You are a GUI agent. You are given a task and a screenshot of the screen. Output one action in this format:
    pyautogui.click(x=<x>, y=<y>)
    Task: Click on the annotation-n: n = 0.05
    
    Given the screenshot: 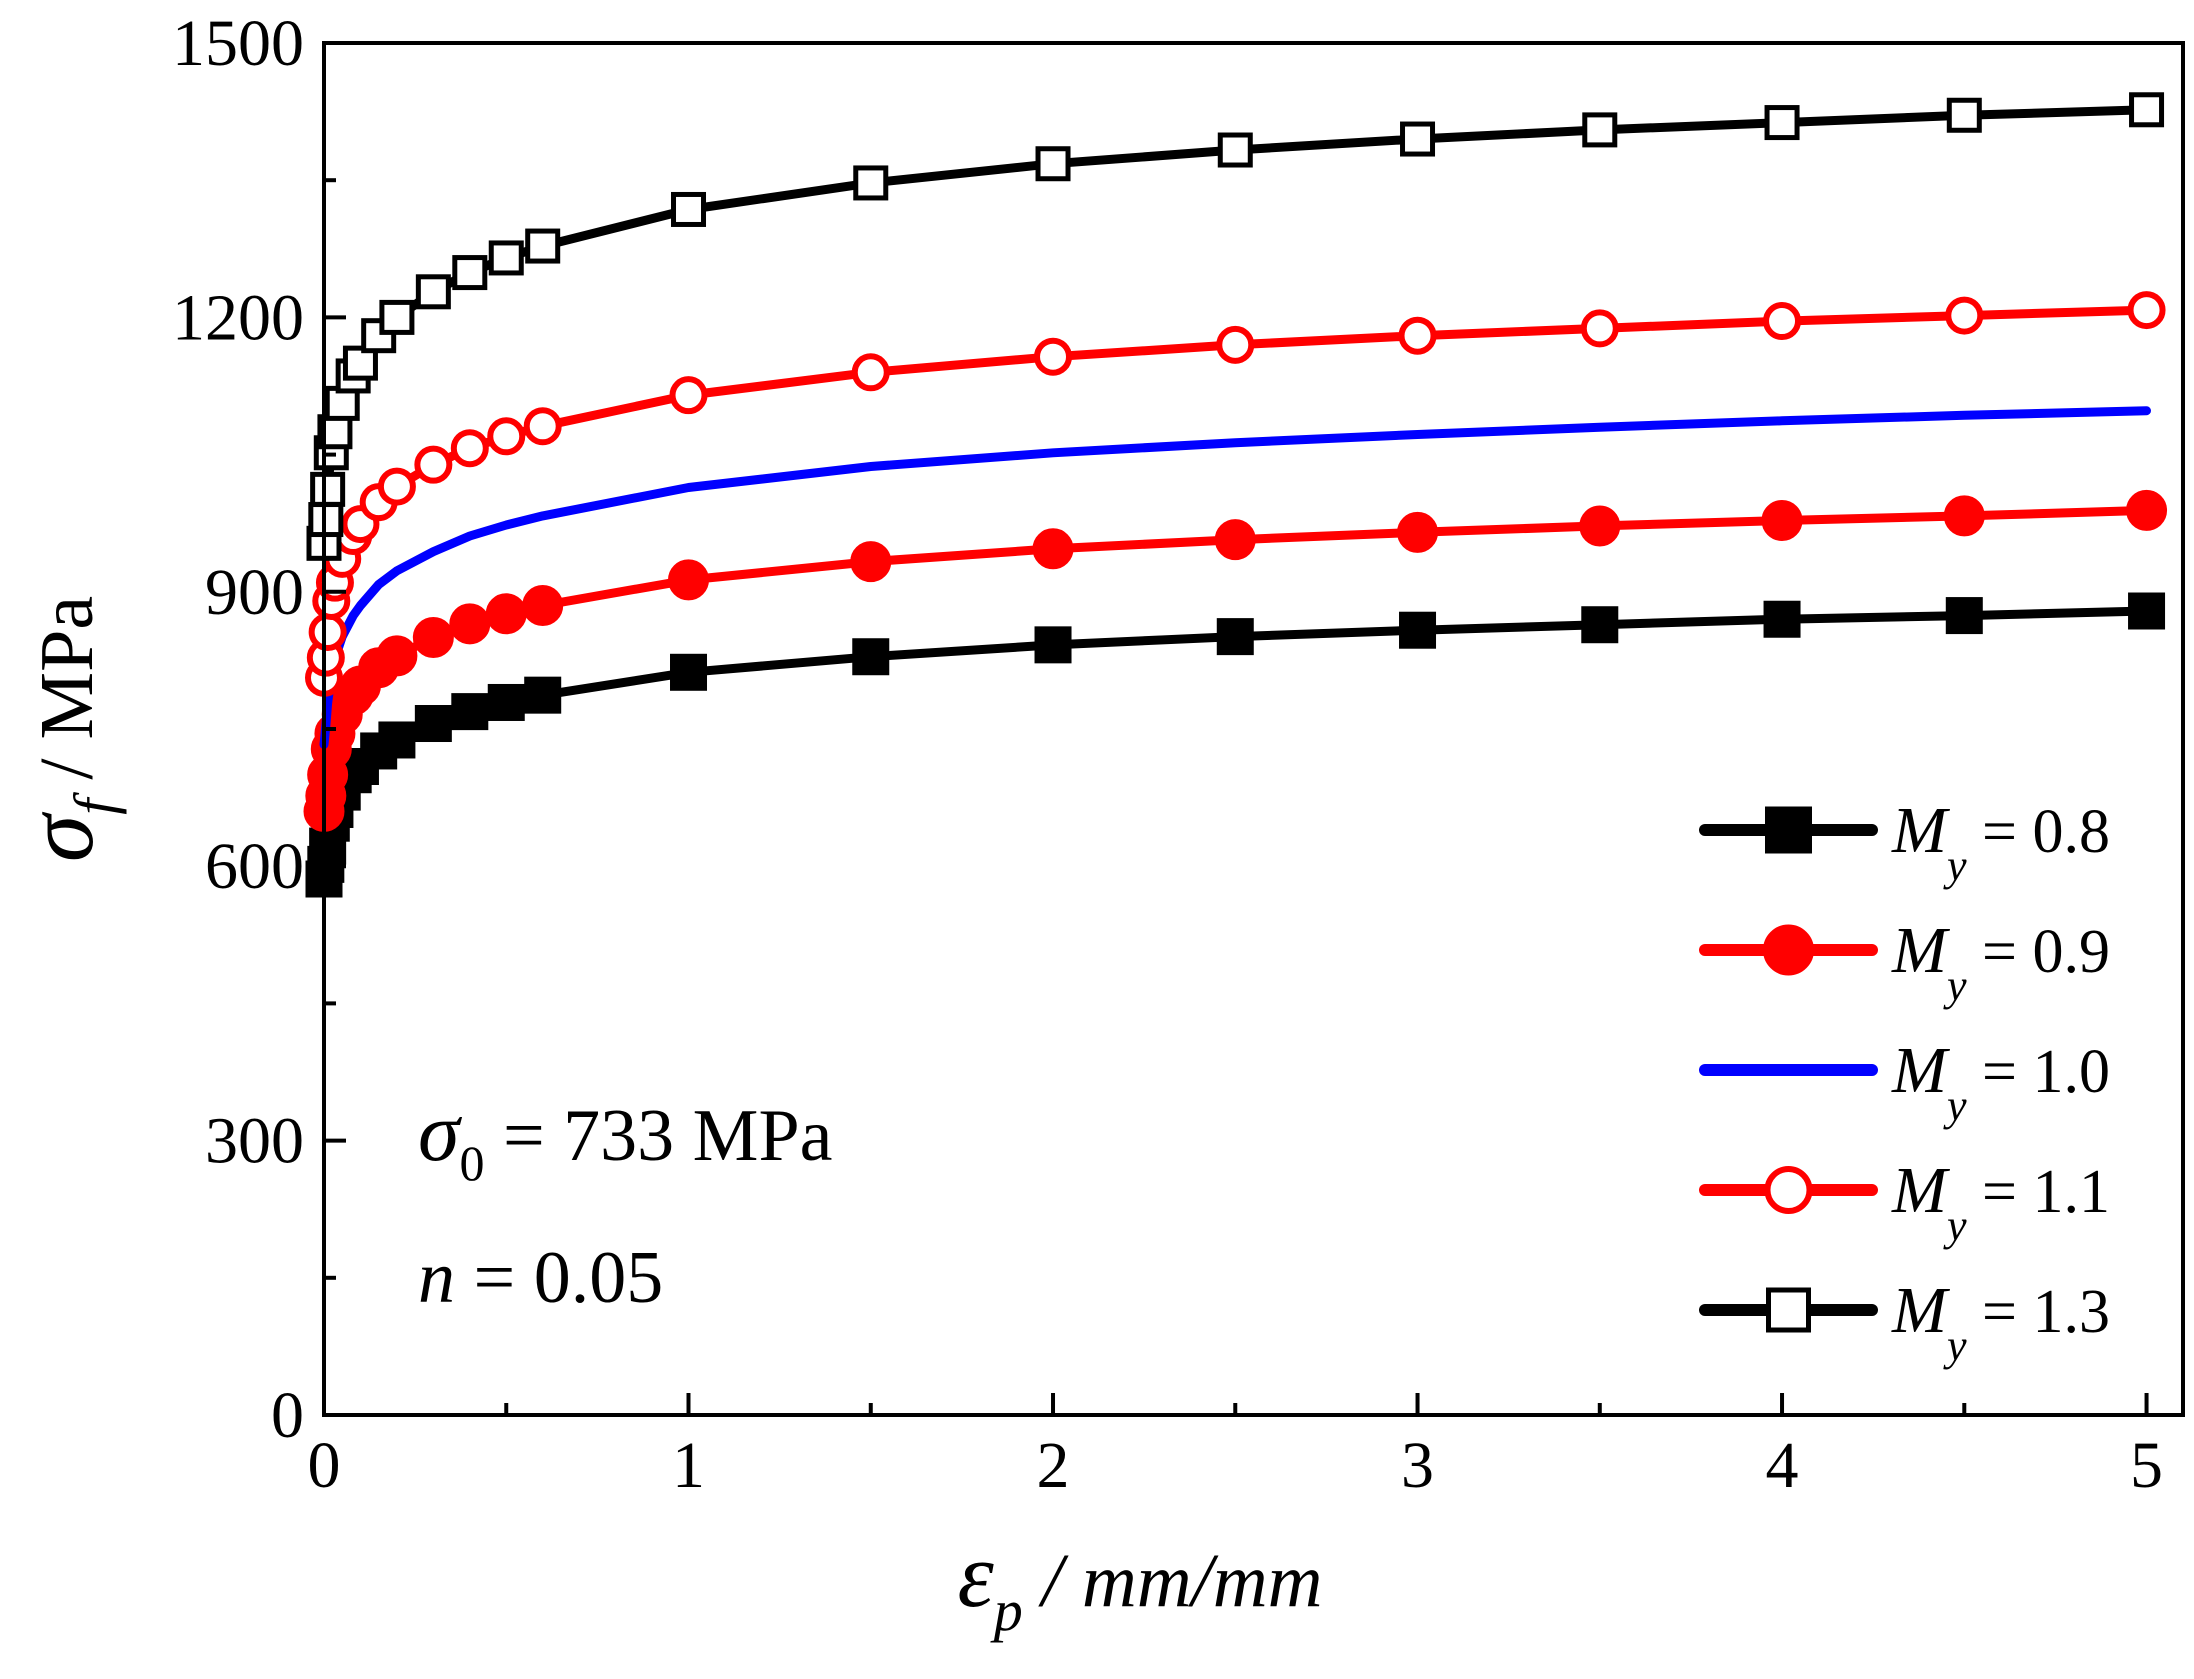 What is the action you would take?
    pyautogui.click(x=540, y=1278)
    